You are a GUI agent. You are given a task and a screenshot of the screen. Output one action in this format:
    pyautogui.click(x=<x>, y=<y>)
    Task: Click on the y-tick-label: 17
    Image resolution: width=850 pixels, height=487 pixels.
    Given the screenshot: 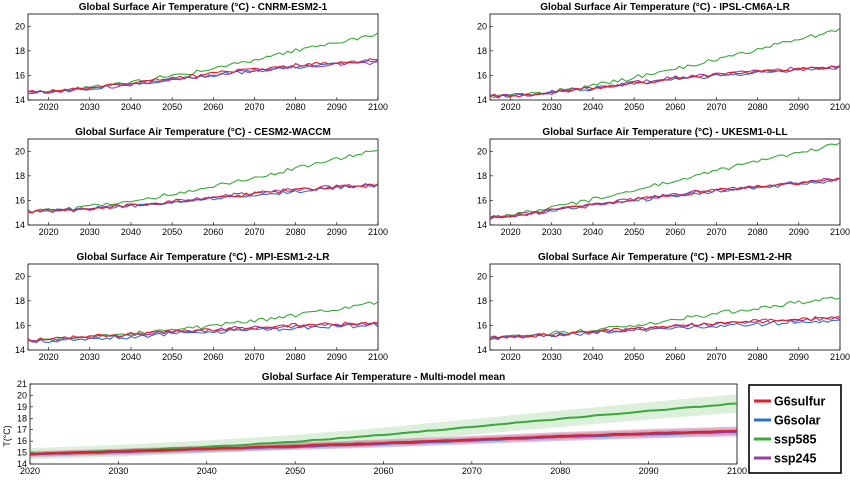 What is the action you would take?
    pyautogui.click(x=22, y=430)
    